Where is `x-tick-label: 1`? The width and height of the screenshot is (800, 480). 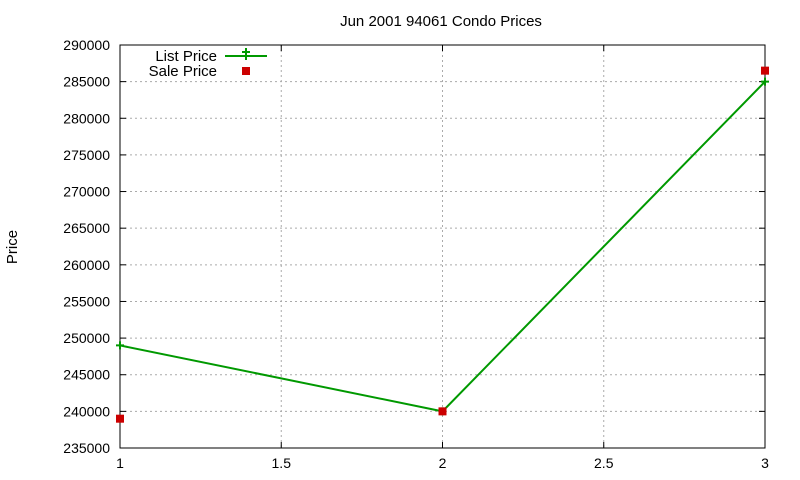 x-tick-label: 1 is located at coordinates (120, 463).